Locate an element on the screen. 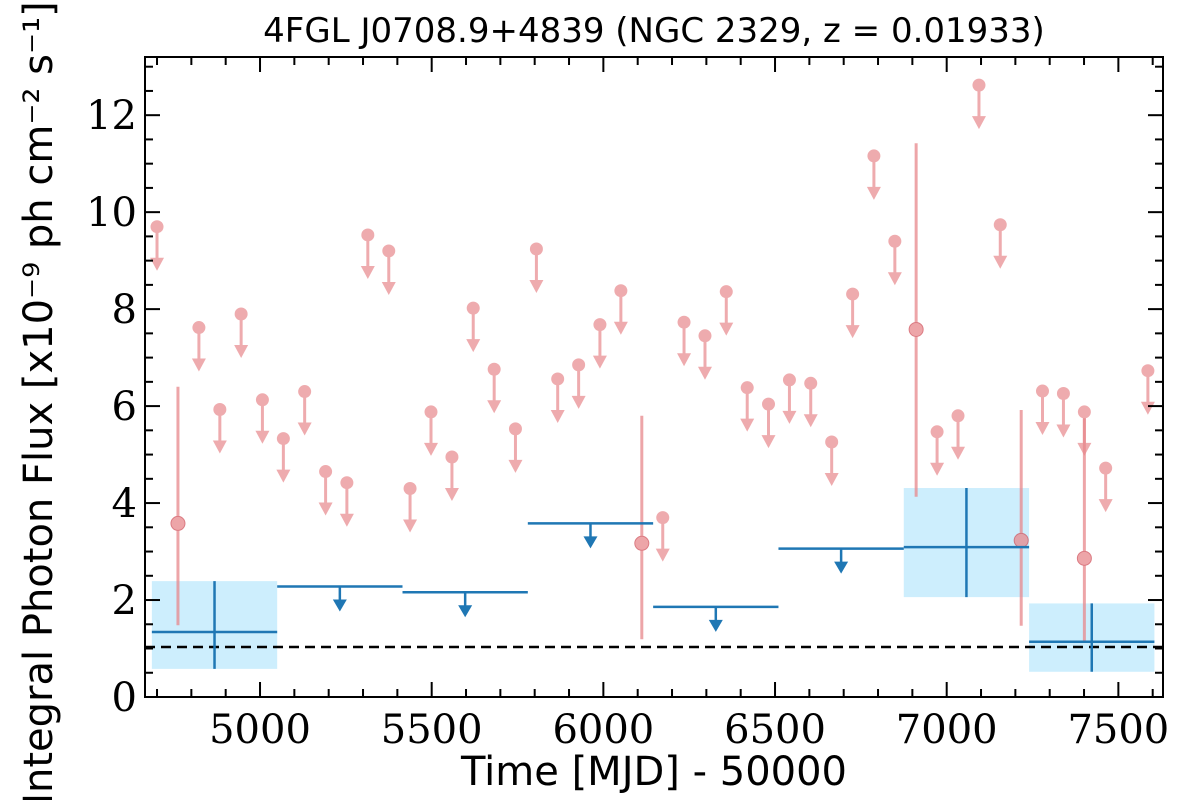 This screenshot has height=800, width=1200. y-tick-label: 4 is located at coordinates (124, 504).